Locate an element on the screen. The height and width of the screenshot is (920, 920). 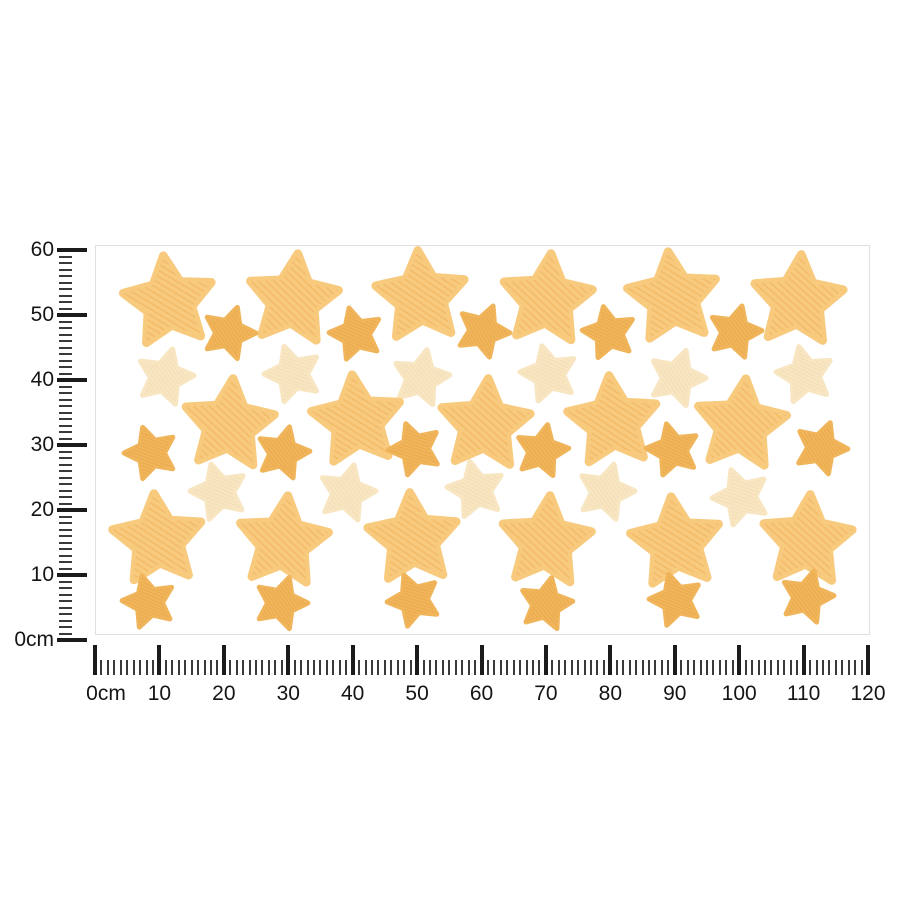
ruler-label: 70 is located at coordinates (546, 693).